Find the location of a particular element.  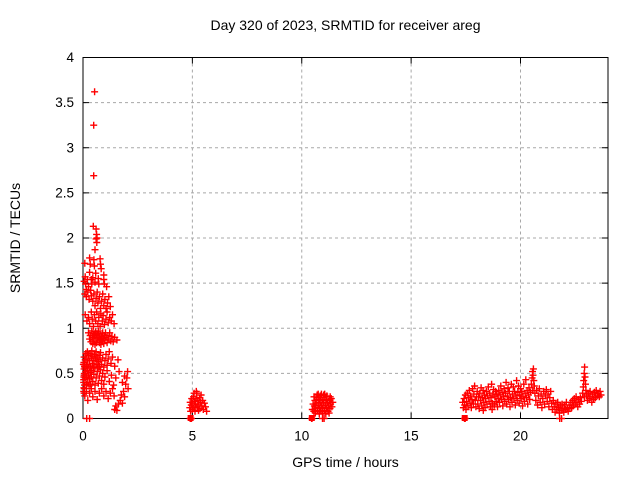

y-tick-labels: 0 0.5 1 1.5 2 2.5 3 3.5 4 is located at coordinates (64, 238).